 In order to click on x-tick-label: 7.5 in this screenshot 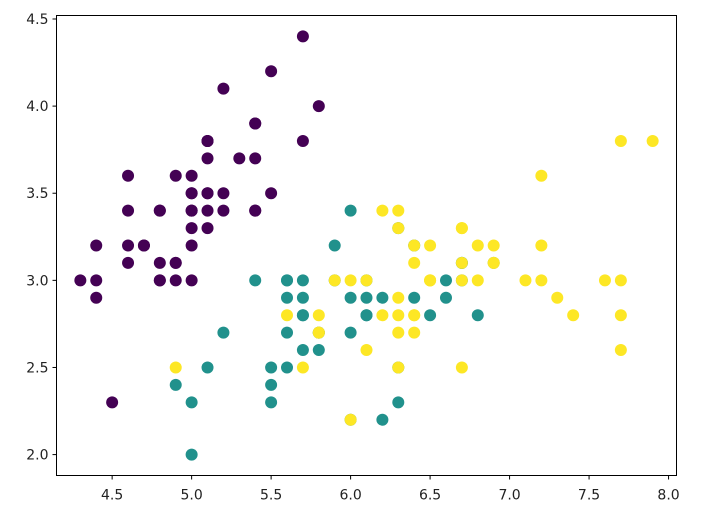, I will do `click(589, 496)`.